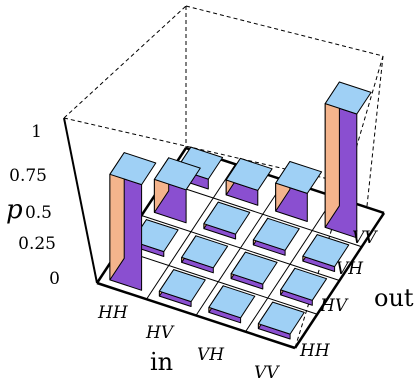 The image size is (417, 384). I want to click on bar-VH-VH, so click(276, 236).